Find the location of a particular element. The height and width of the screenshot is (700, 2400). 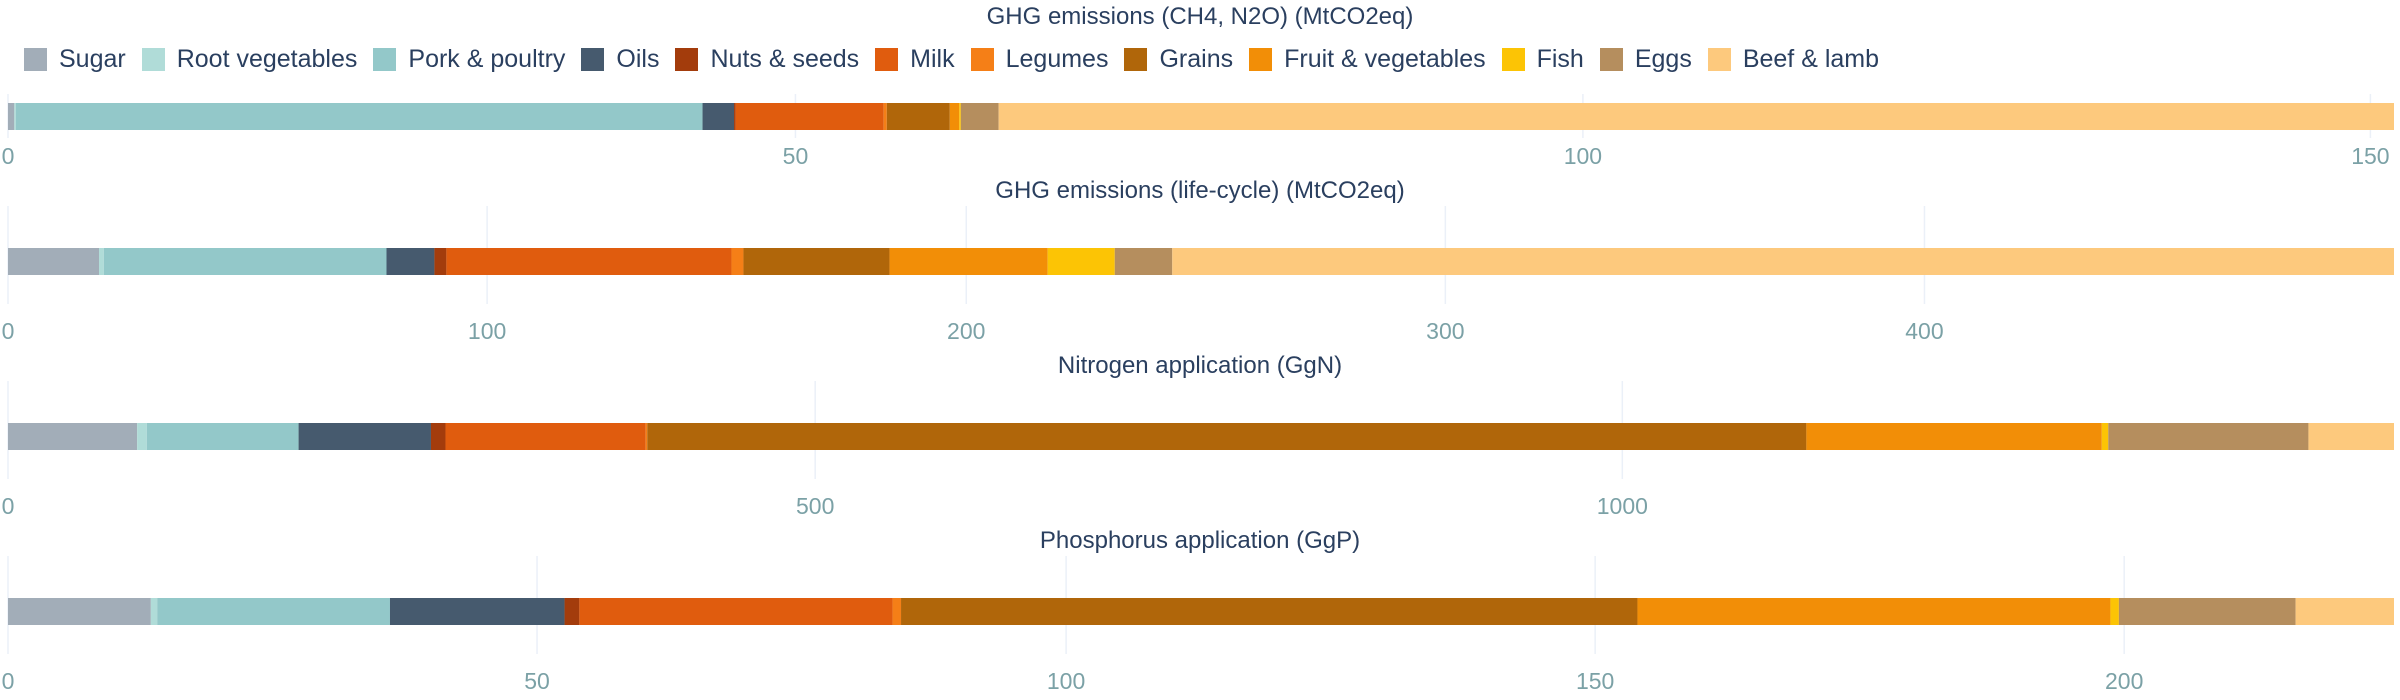

legend-item: Oils is located at coordinates (620, 59).